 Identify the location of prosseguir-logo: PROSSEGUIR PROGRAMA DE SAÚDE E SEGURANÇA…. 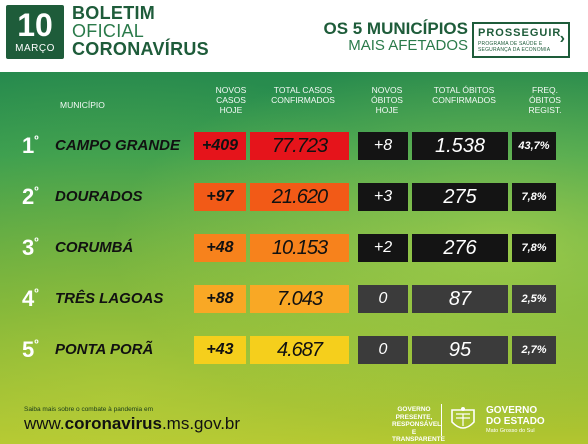
(521, 40).